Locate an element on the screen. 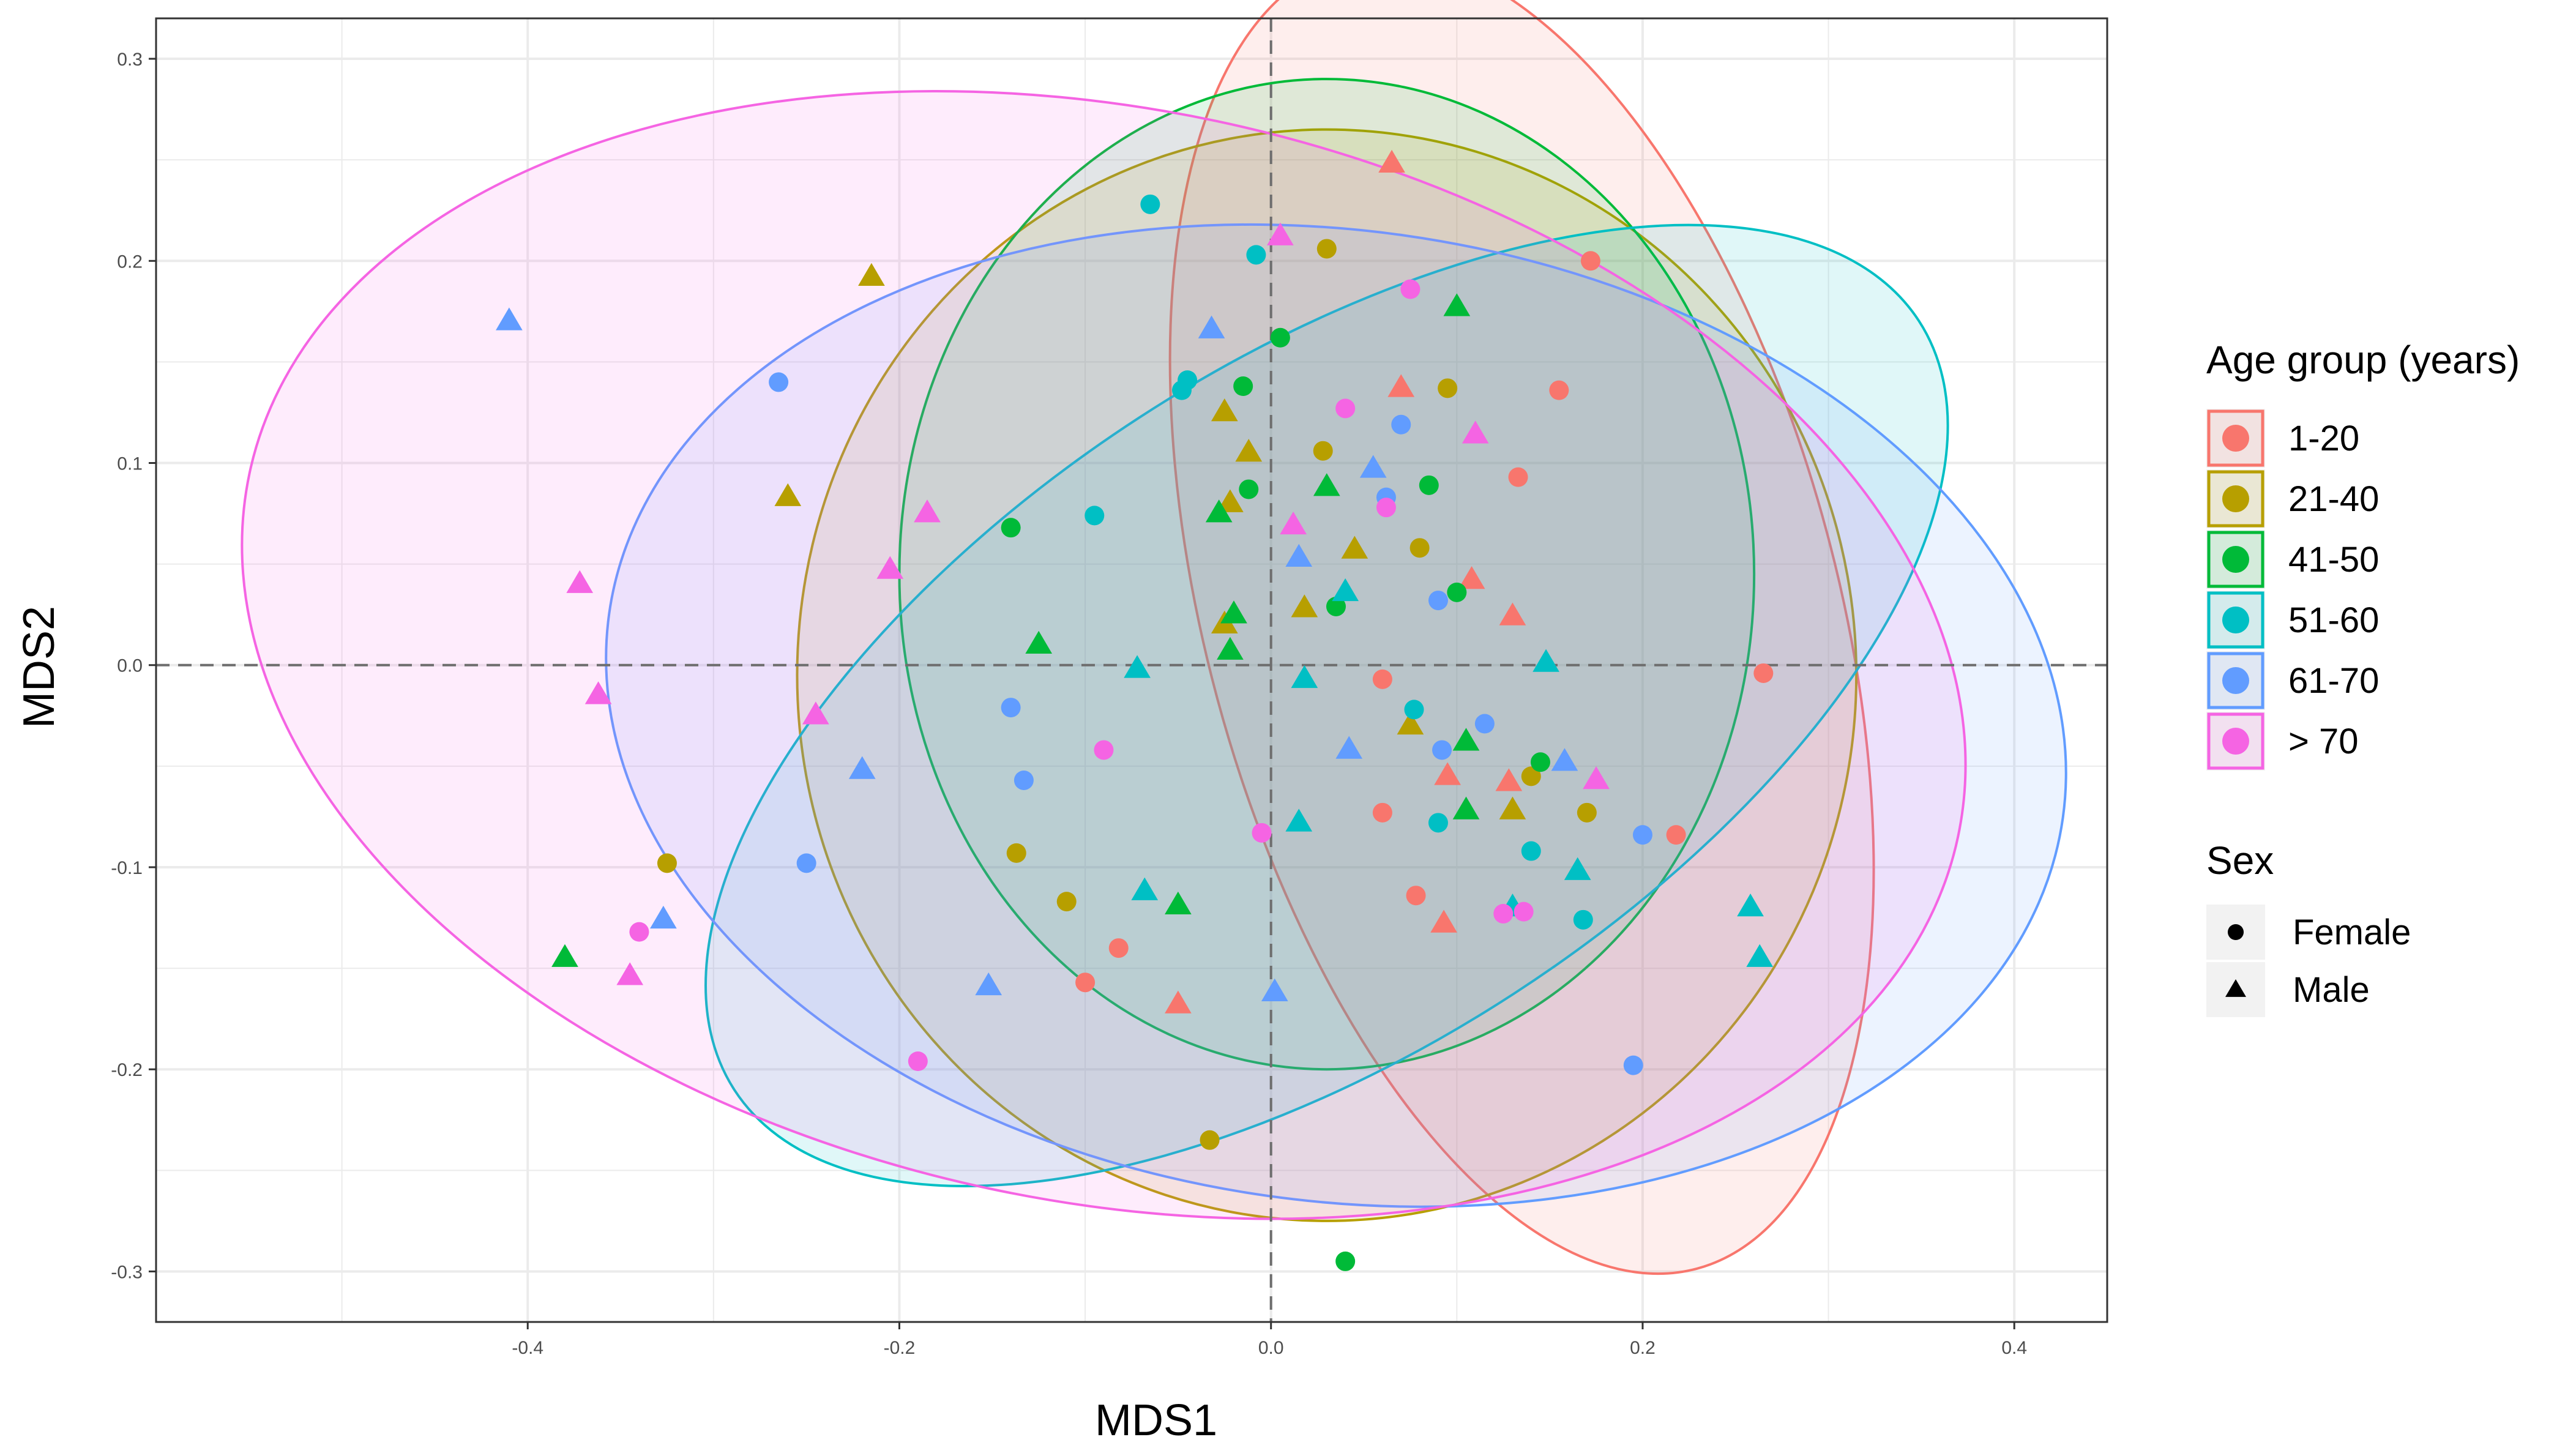 This screenshot has height=1456, width=2576. legend-label-61-70: 61-70 is located at coordinates (2333, 681).